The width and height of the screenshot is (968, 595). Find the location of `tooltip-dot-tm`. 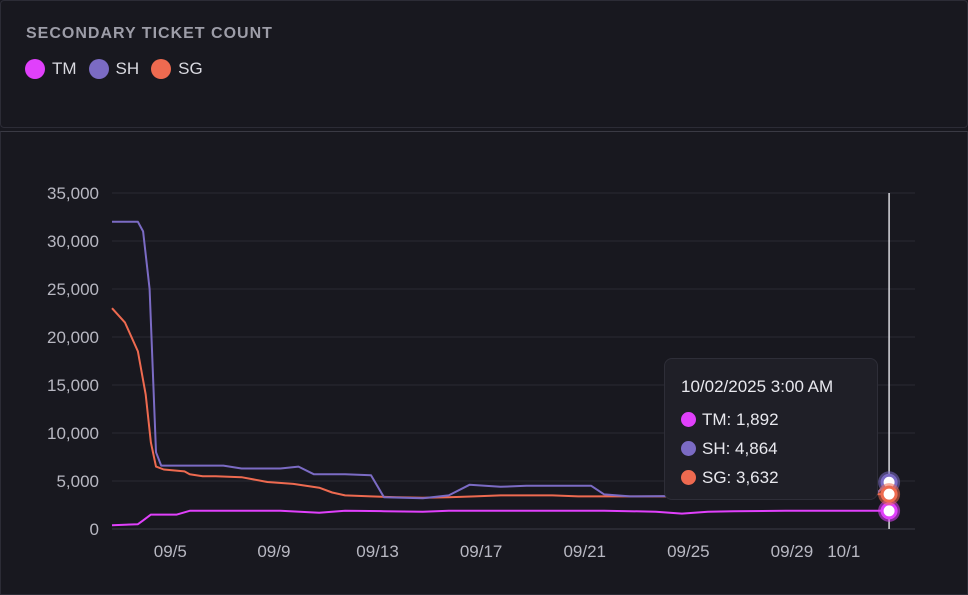

tooltip-dot-tm is located at coordinates (688, 419).